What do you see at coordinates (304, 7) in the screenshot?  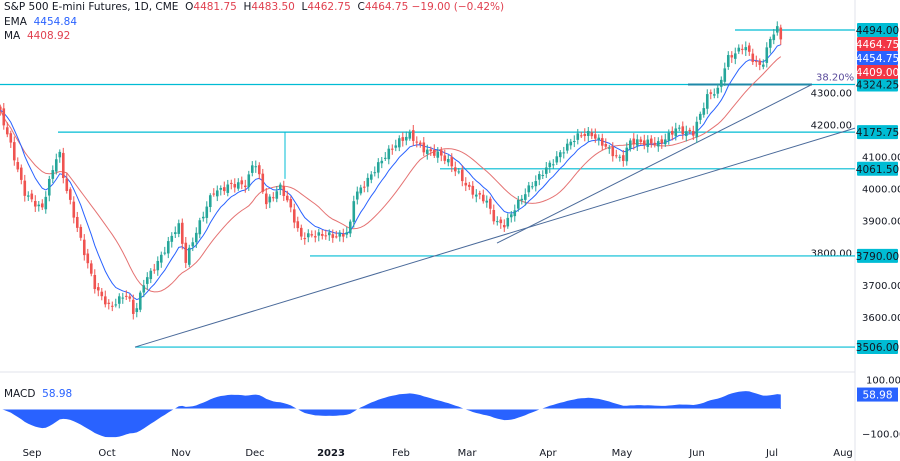 I see `low-label: L` at bounding box center [304, 7].